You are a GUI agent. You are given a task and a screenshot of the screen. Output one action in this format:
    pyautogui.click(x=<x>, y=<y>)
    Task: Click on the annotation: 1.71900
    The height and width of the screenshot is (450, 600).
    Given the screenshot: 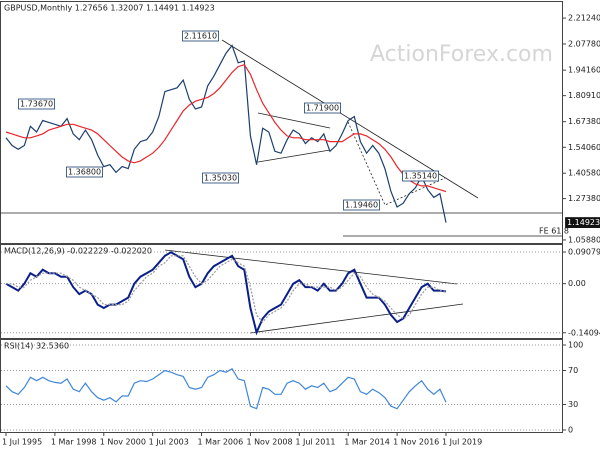 What is the action you would take?
    pyautogui.click(x=322, y=108)
    